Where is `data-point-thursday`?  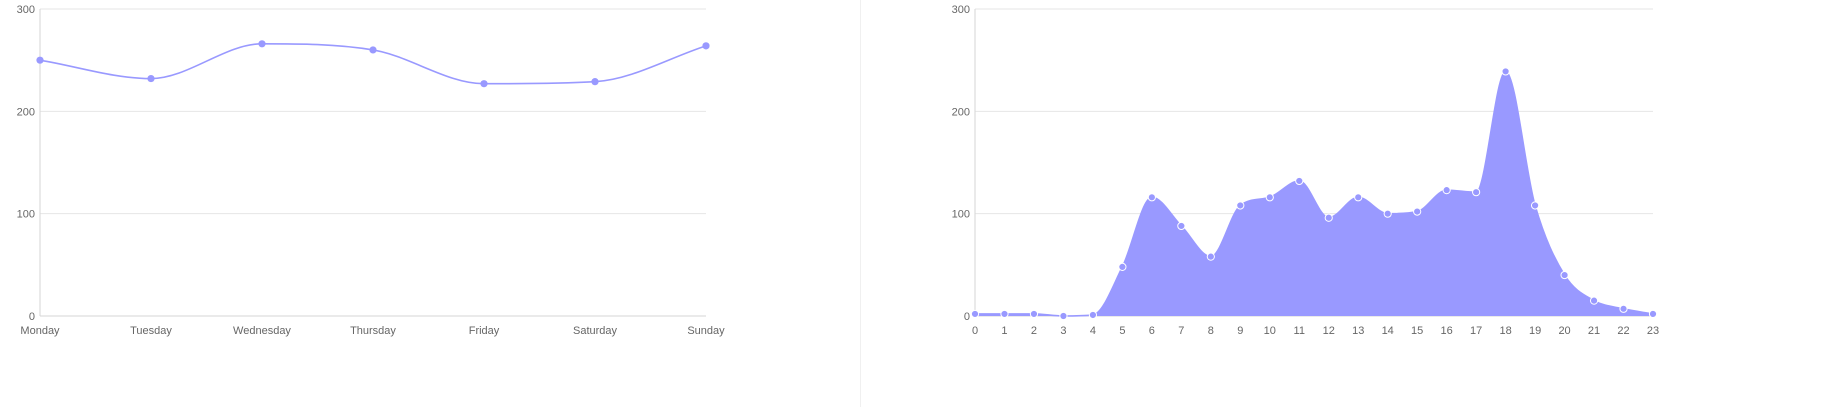 data-point-thursday is located at coordinates (373, 50).